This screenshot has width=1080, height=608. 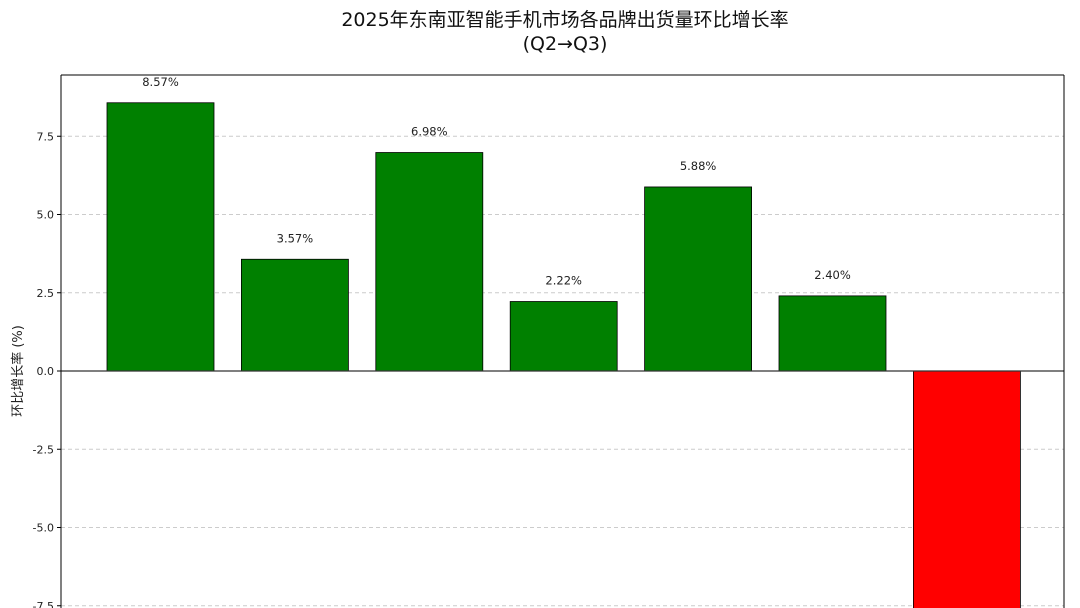 What do you see at coordinates (43, 604) in the screenshot?
I see `y-tick-label: -7.5` at bounding box center [43, 604].